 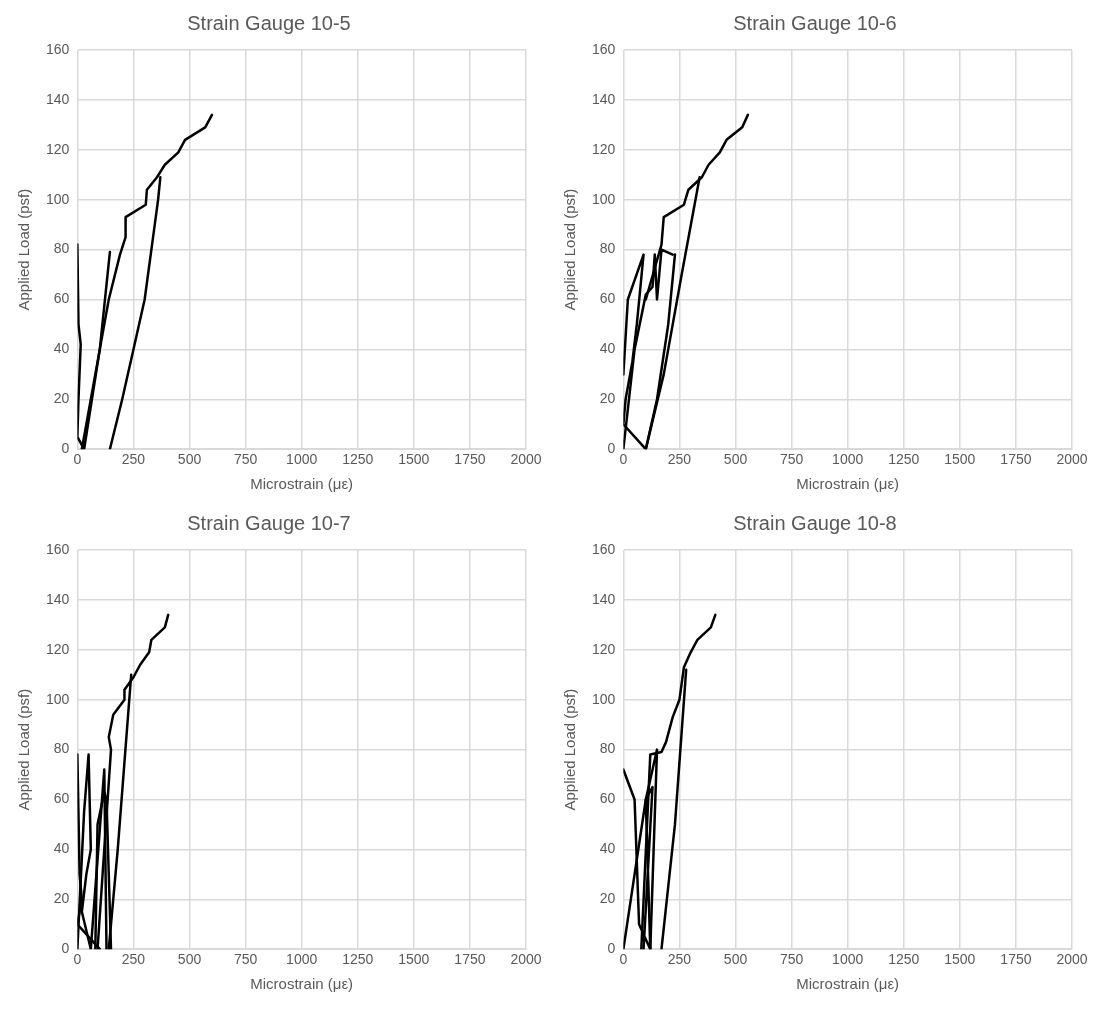 I want to click on chart-title: Strain Gauge 10-5, so click(x=269, y=22).